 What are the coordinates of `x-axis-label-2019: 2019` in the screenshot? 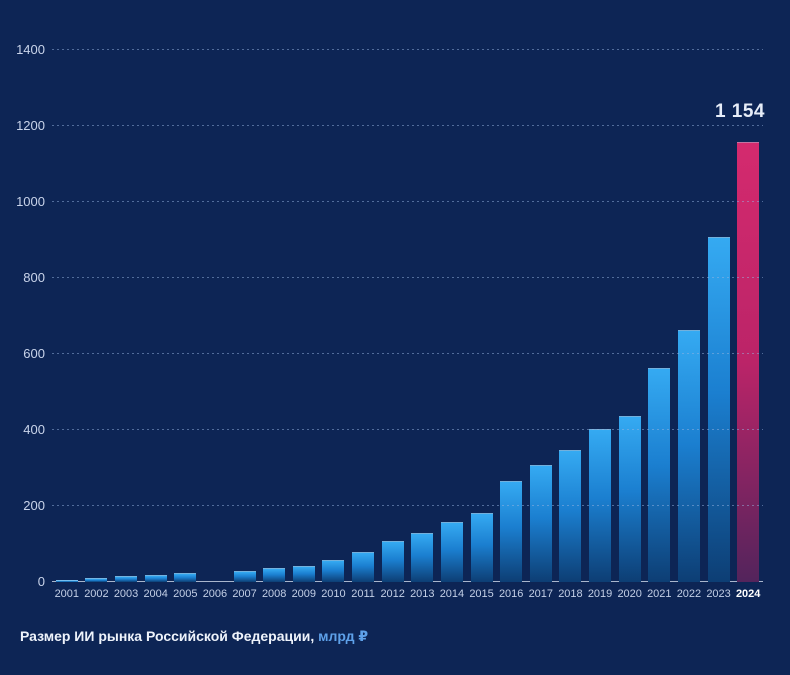 It's located at (600, 594).